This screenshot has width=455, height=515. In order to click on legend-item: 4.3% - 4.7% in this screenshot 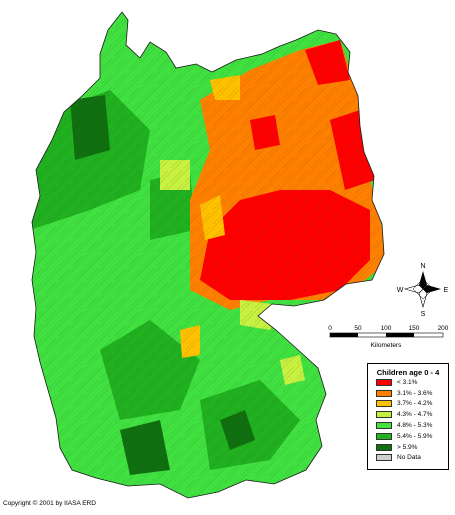, I will do `click(412, 414)`.